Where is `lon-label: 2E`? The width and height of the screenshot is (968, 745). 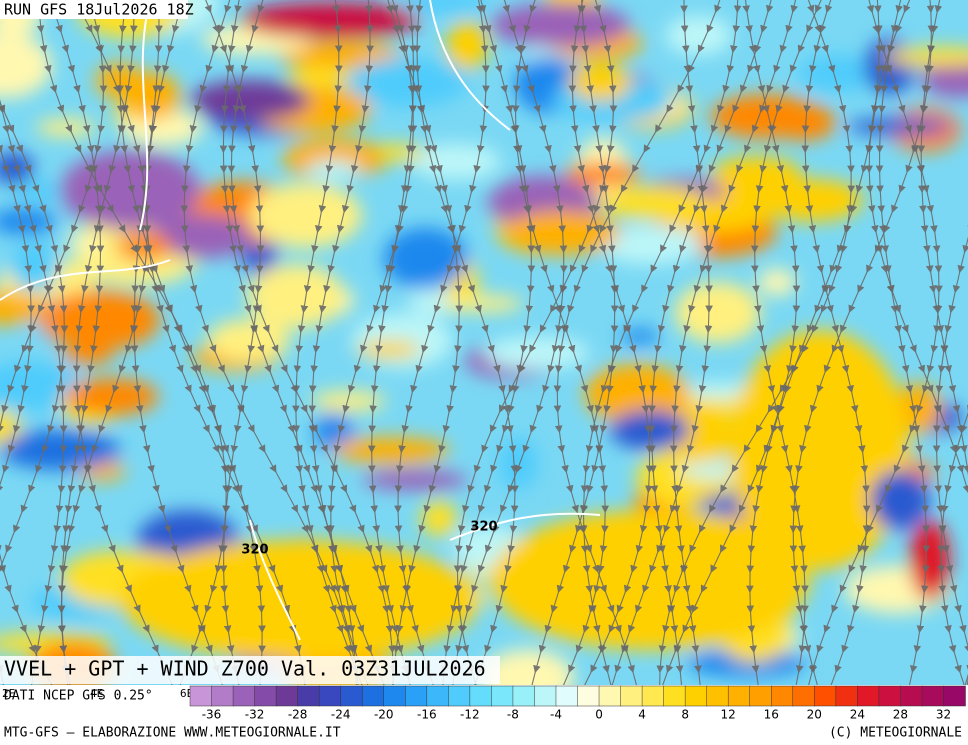 lon-label: 2E is located at coordinates (8, 693).